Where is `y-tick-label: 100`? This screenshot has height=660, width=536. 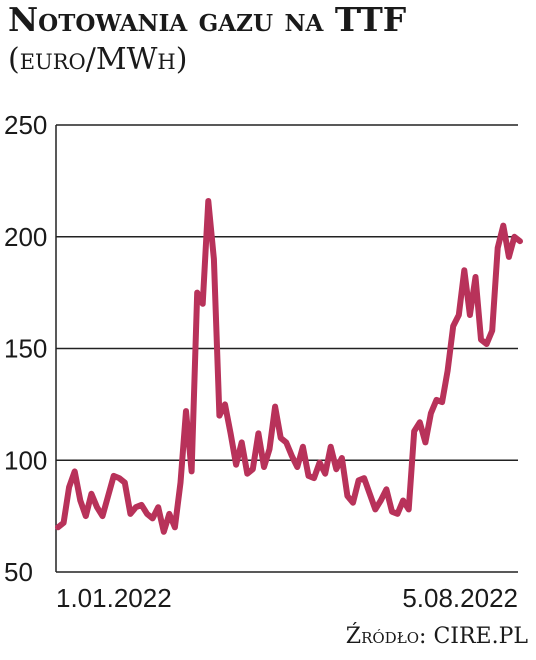
y-tick-label: 100 is located at coordinates (25, 460).